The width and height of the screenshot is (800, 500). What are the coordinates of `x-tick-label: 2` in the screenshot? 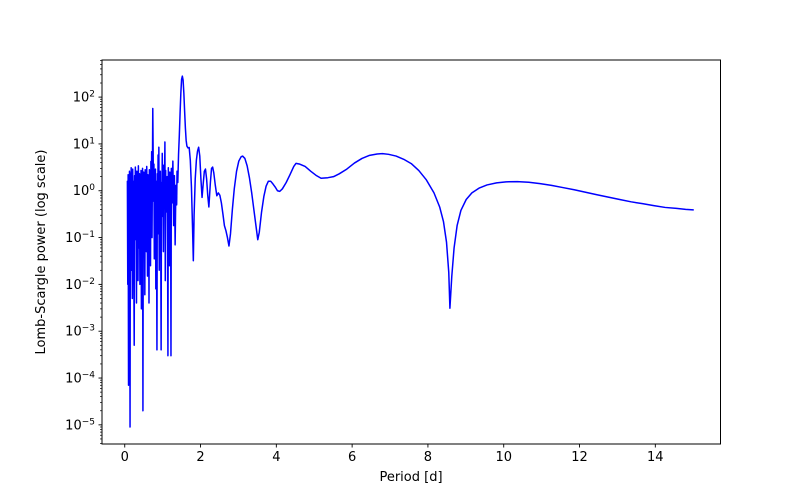 It's located at (200, 457).